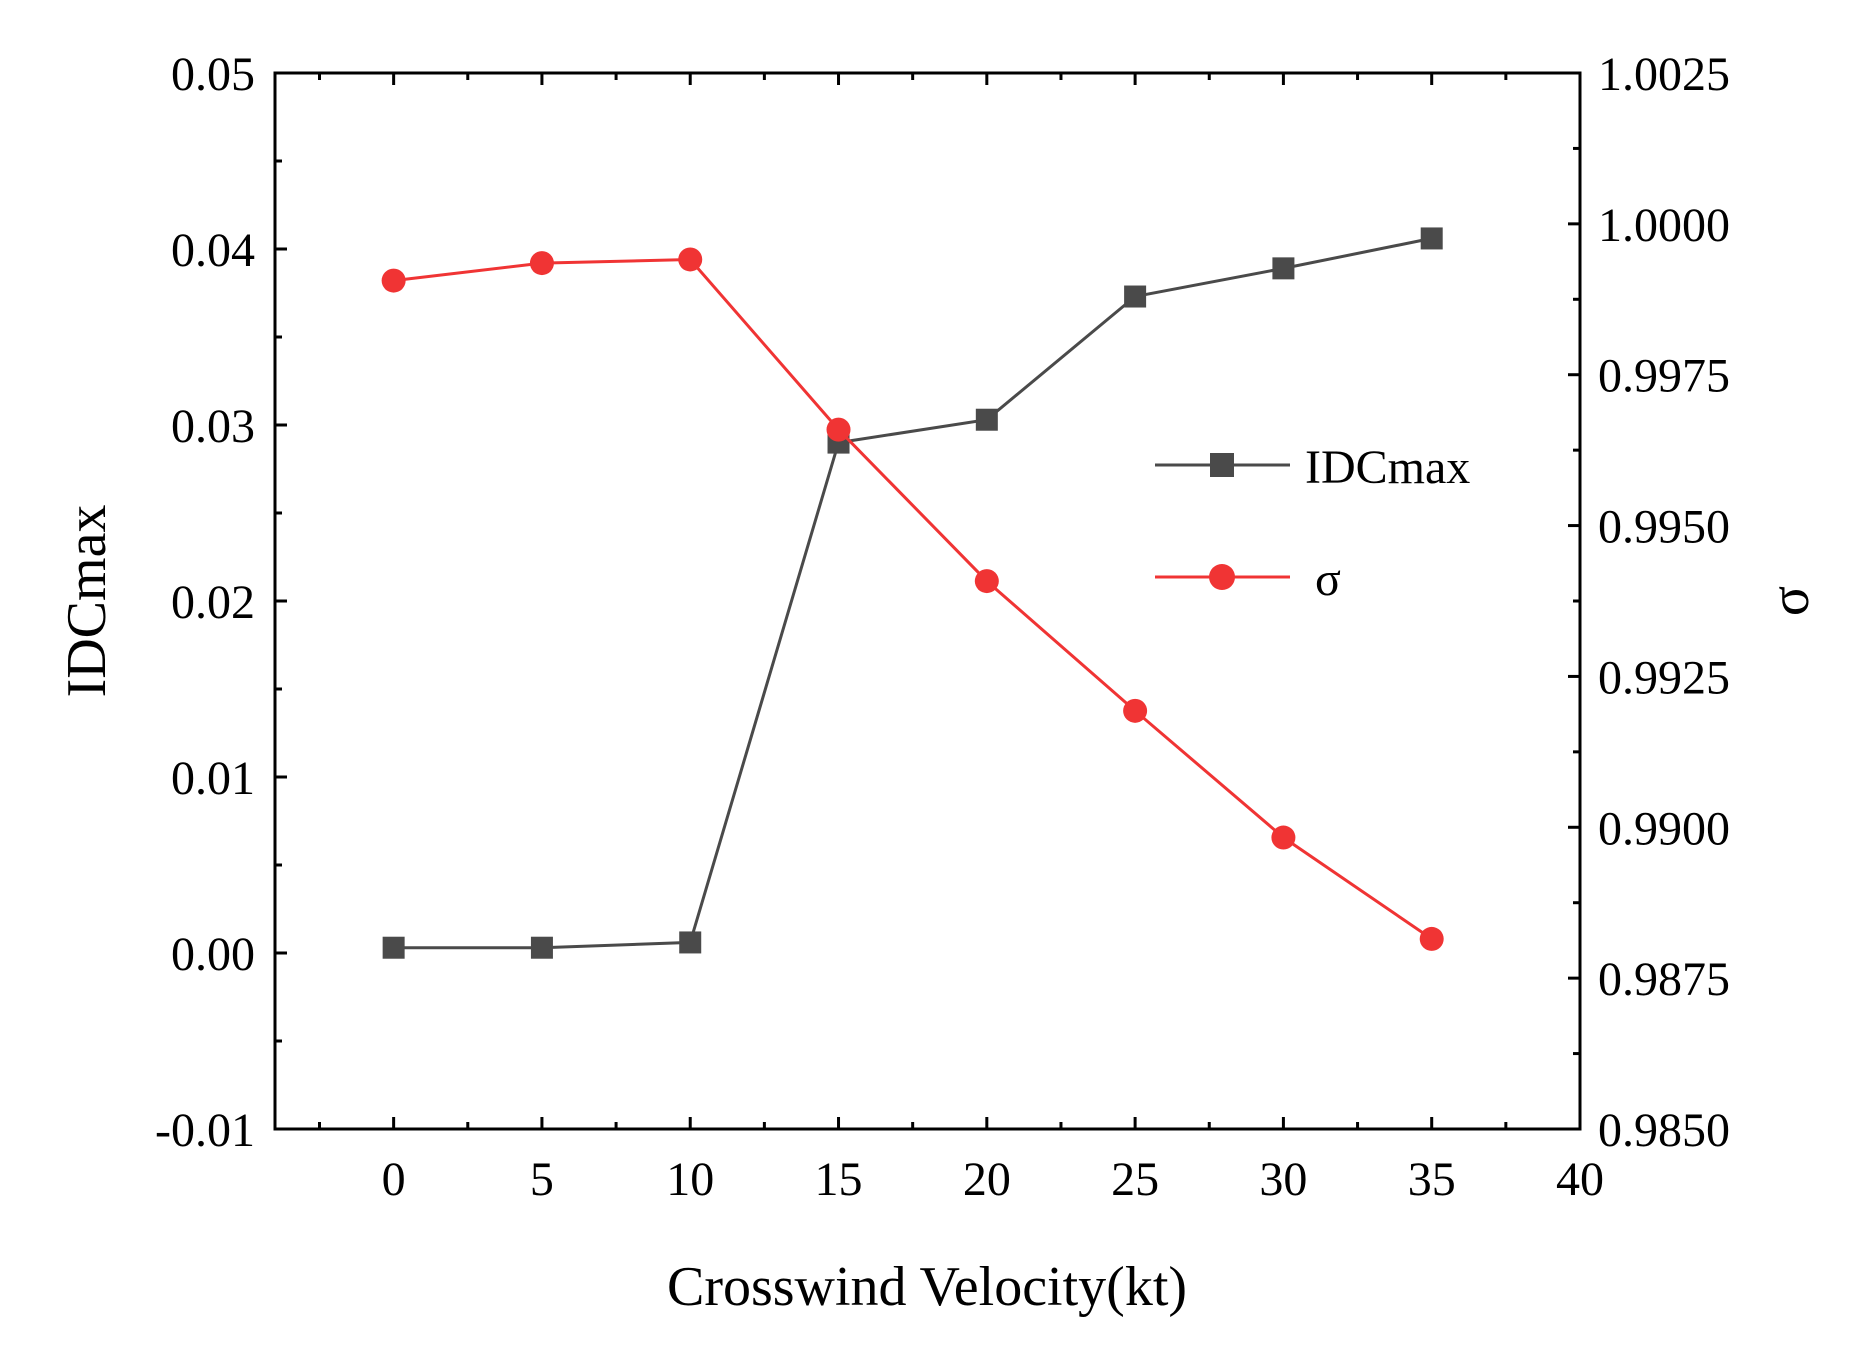  I want to click on y-left-tick-label: 0.00, so click(213, 954).